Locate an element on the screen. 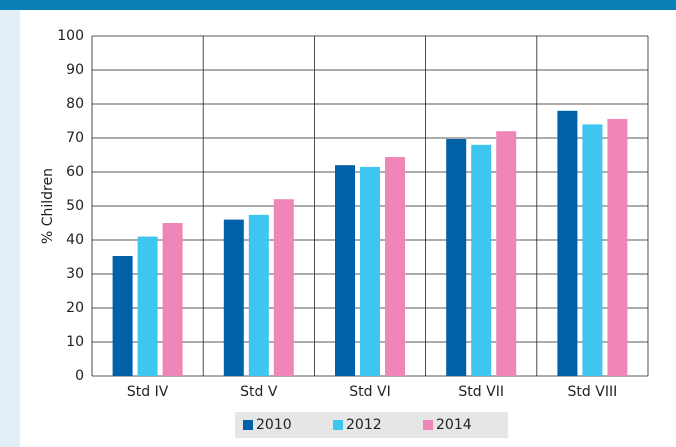 This screenshot has width=676, height=447. legend-label: 2010 is located at coordinates (274, 425).